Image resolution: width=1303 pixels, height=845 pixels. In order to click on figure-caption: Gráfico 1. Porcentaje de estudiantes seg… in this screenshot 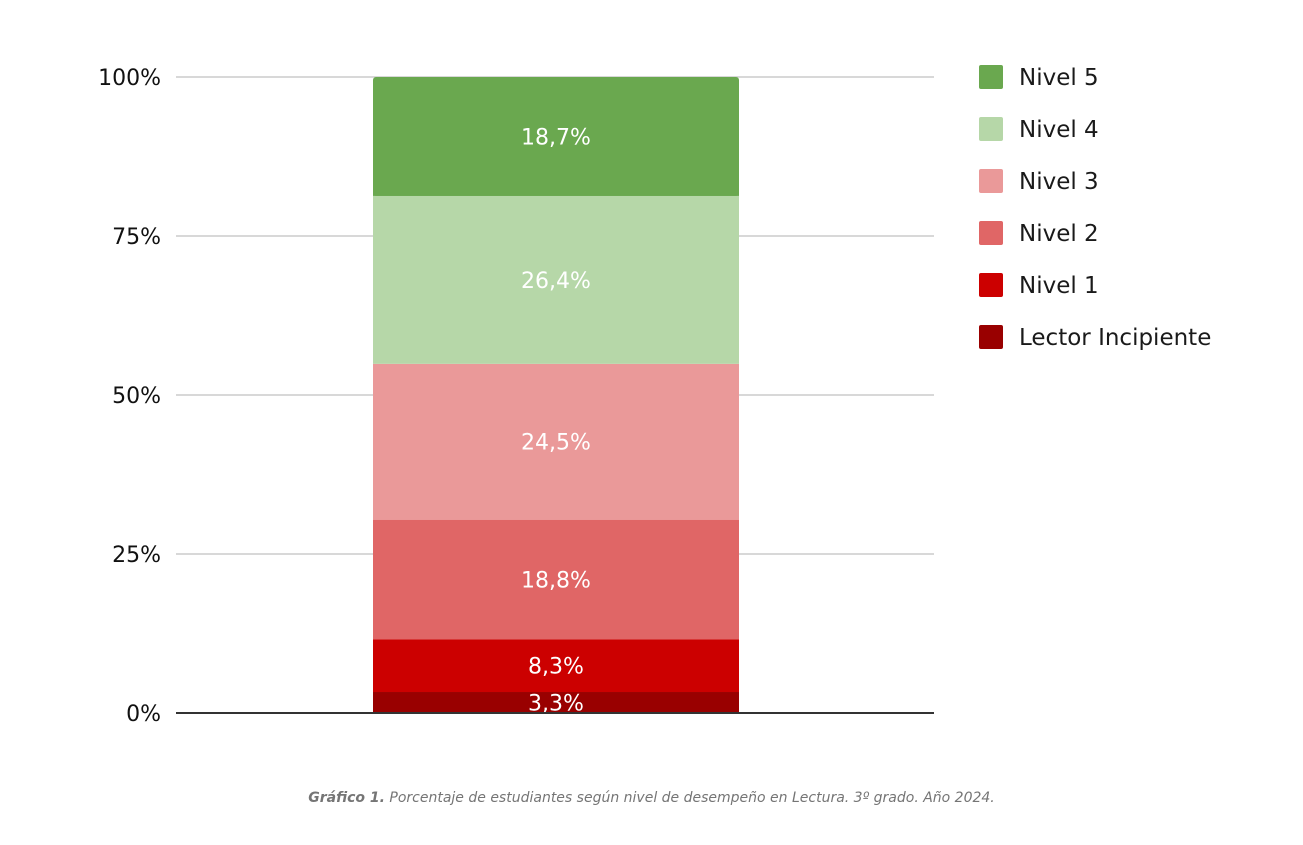, I will do `click(651, 798)`.